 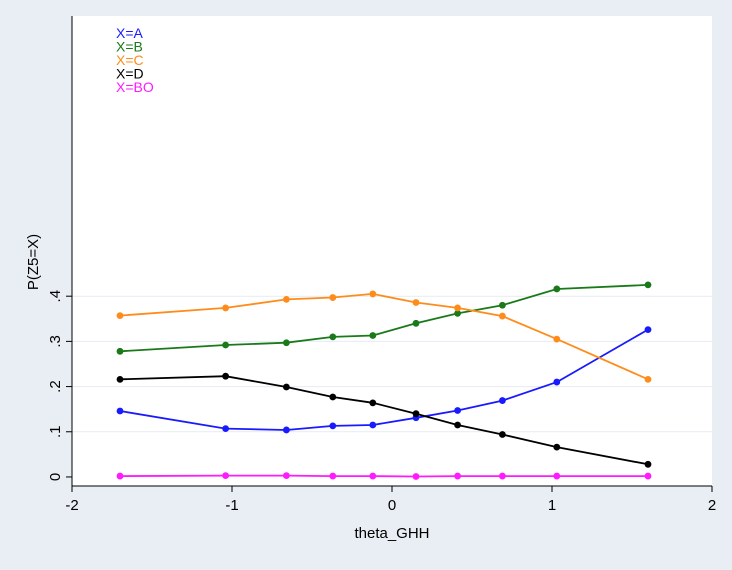 What do you see at coordinates (135, 87) in the screenshot?
I see `legend-entry: X=BO` at bounding box center [135, 87].